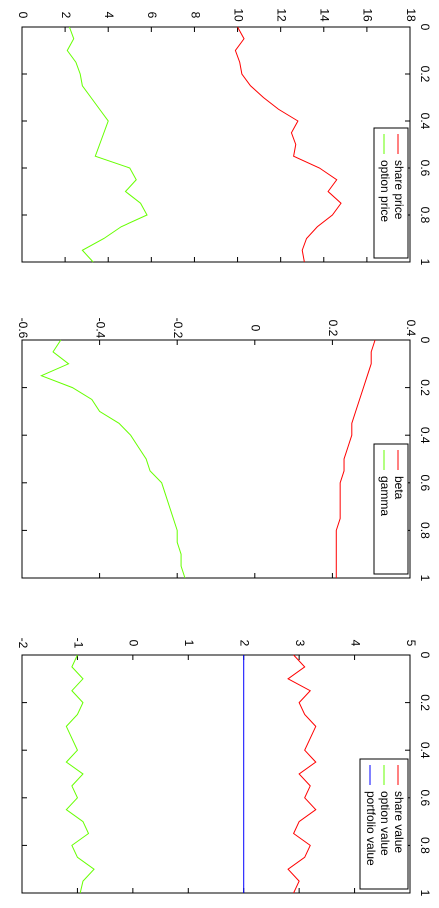 Image resolution: width=439 pixels, height=908 pixels. I want to click on y-tick-label: 0.4, so click(411, 328).